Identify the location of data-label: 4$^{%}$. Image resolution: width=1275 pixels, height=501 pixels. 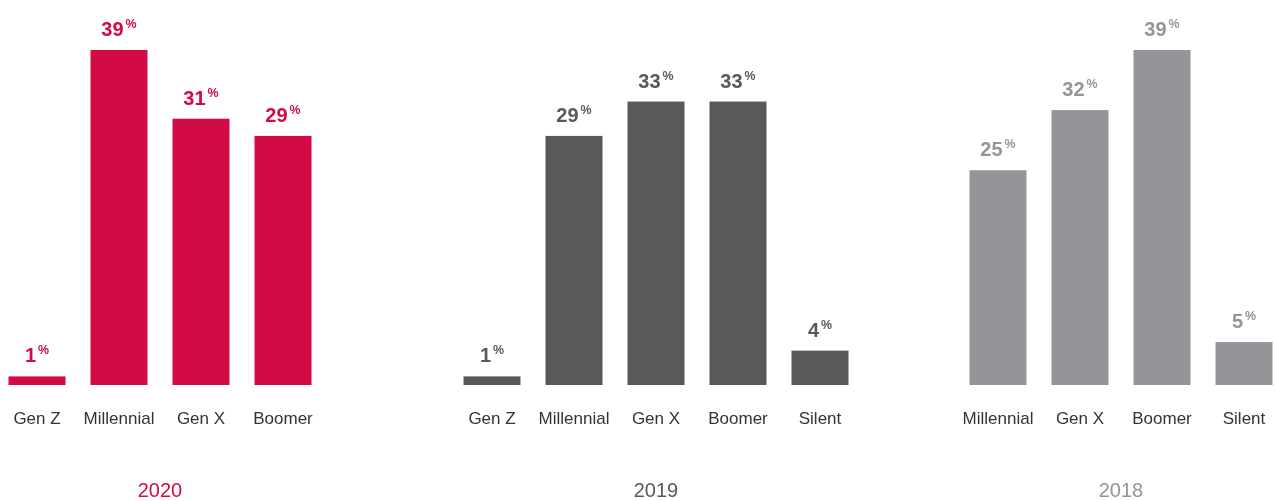
(820, 329).